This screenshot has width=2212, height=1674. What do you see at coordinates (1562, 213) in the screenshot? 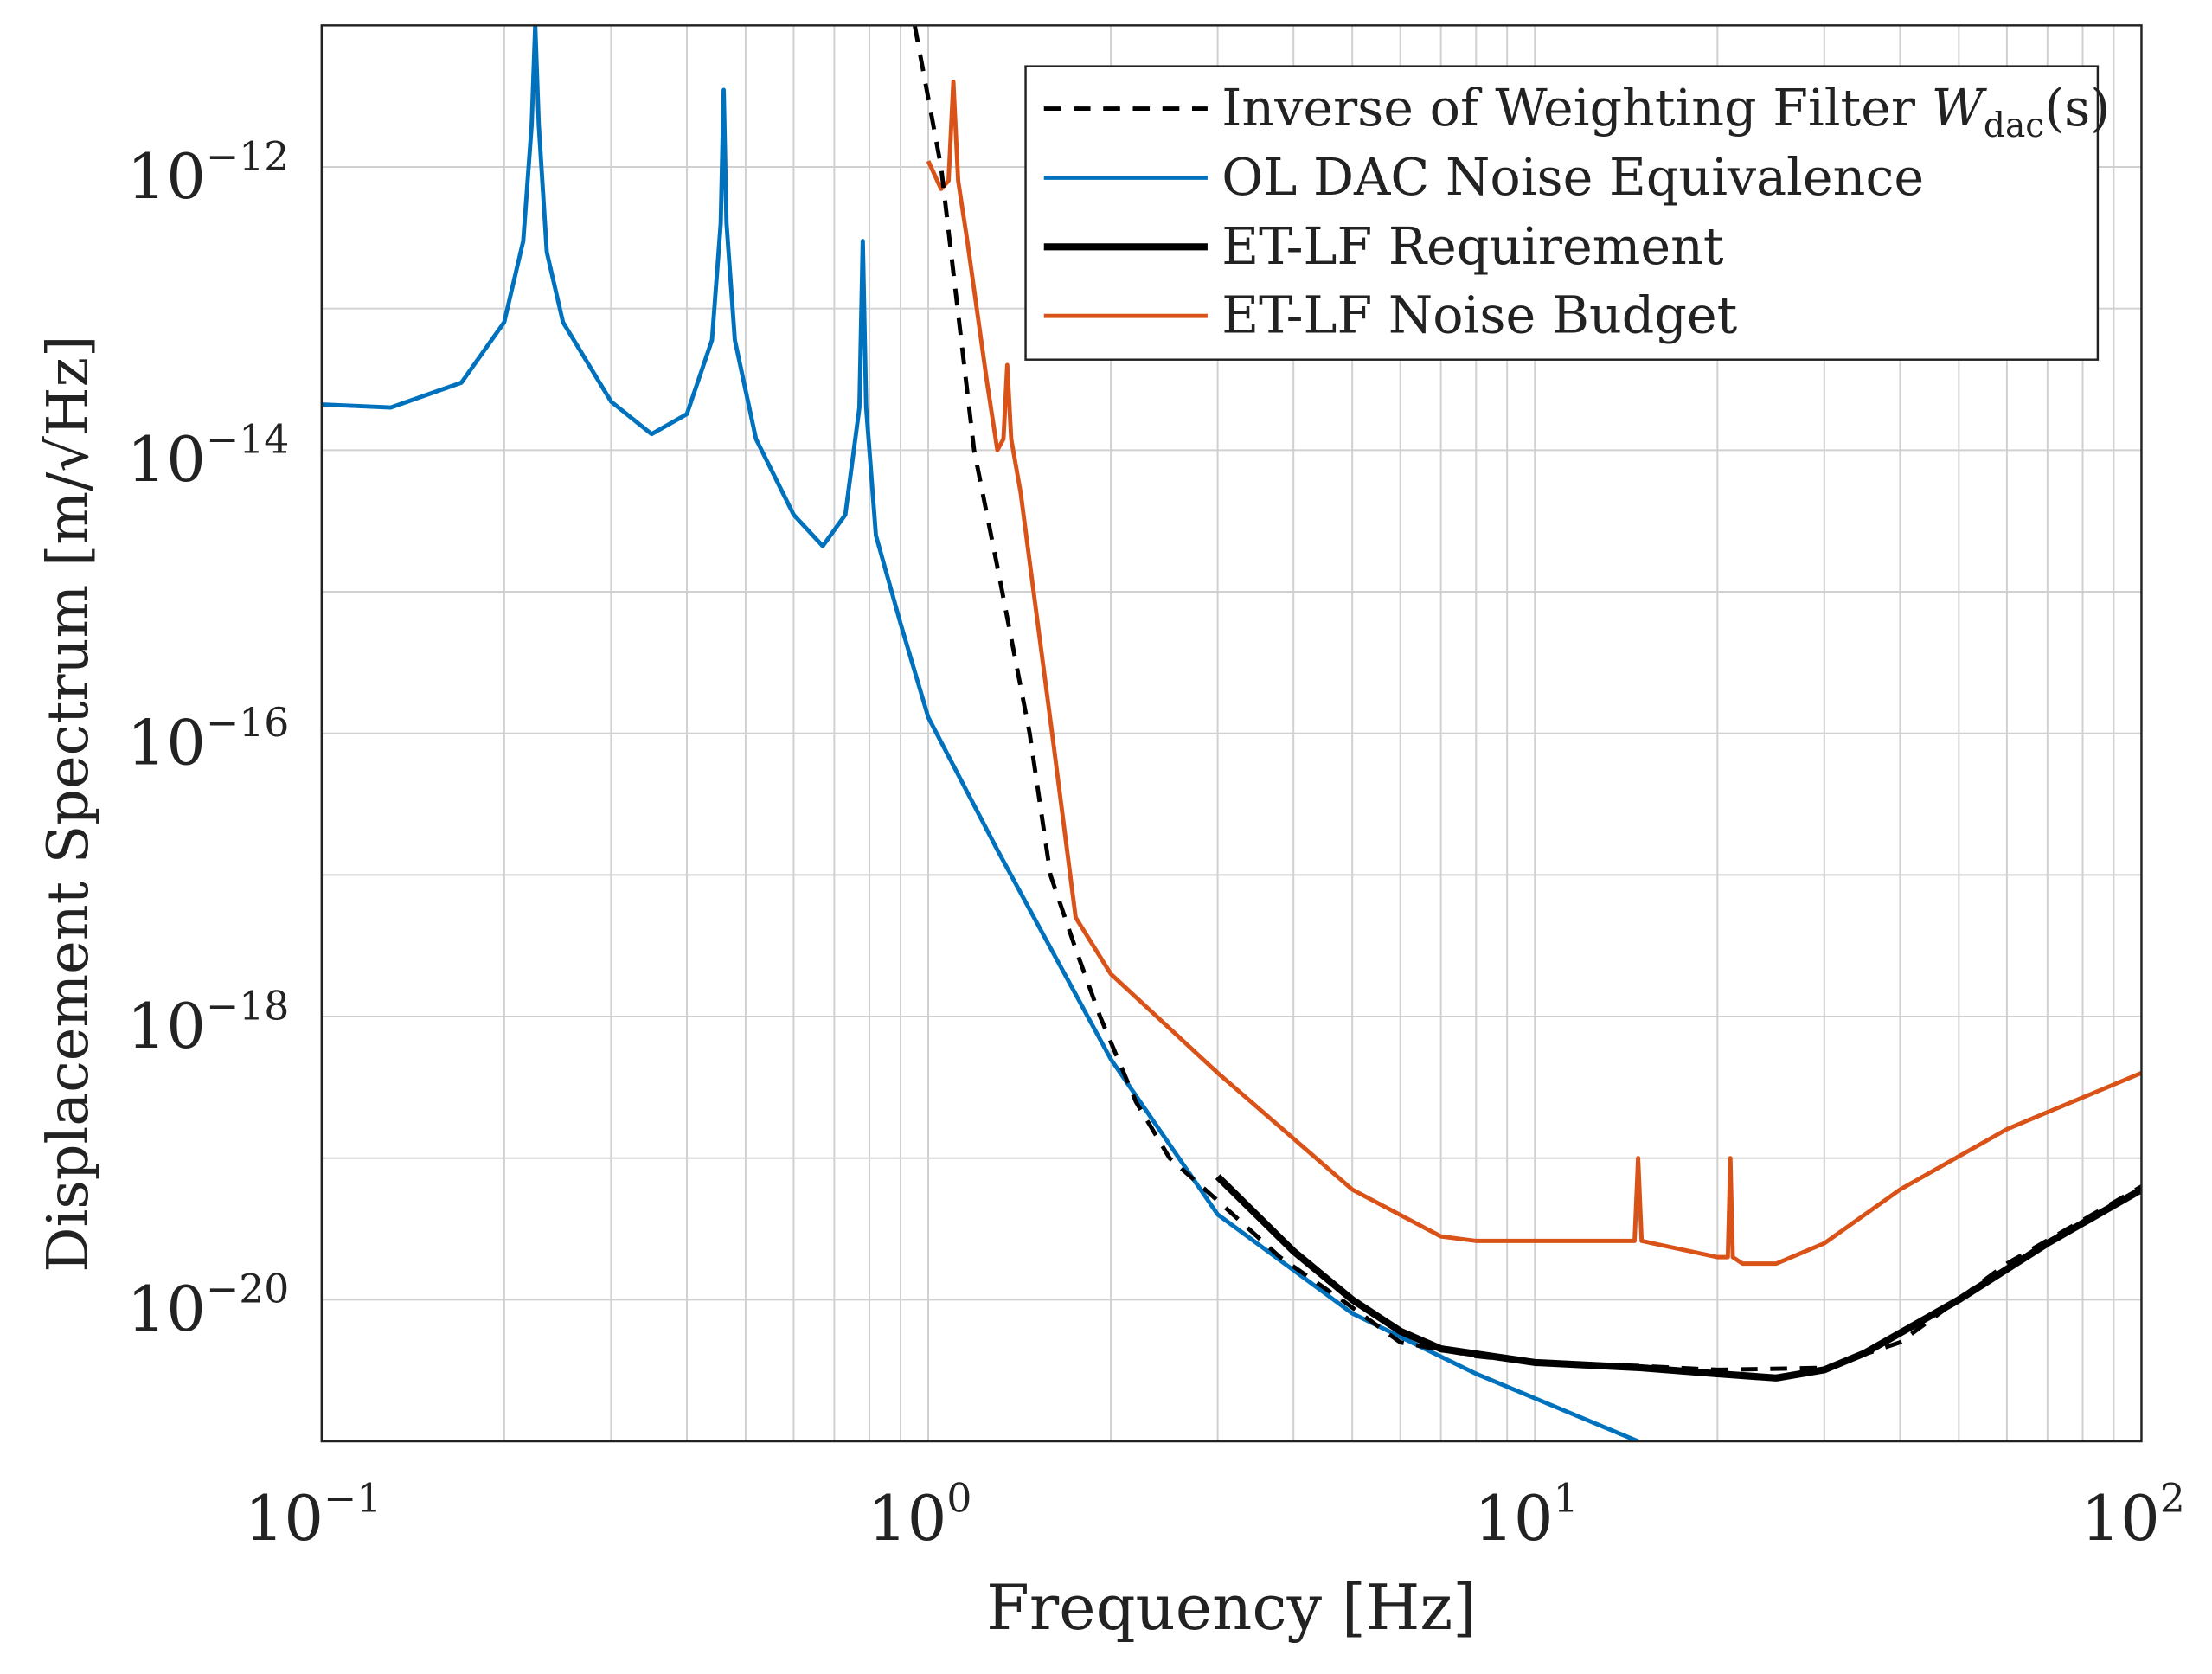
I see `legend-box` at bounding box center [1562, 213].